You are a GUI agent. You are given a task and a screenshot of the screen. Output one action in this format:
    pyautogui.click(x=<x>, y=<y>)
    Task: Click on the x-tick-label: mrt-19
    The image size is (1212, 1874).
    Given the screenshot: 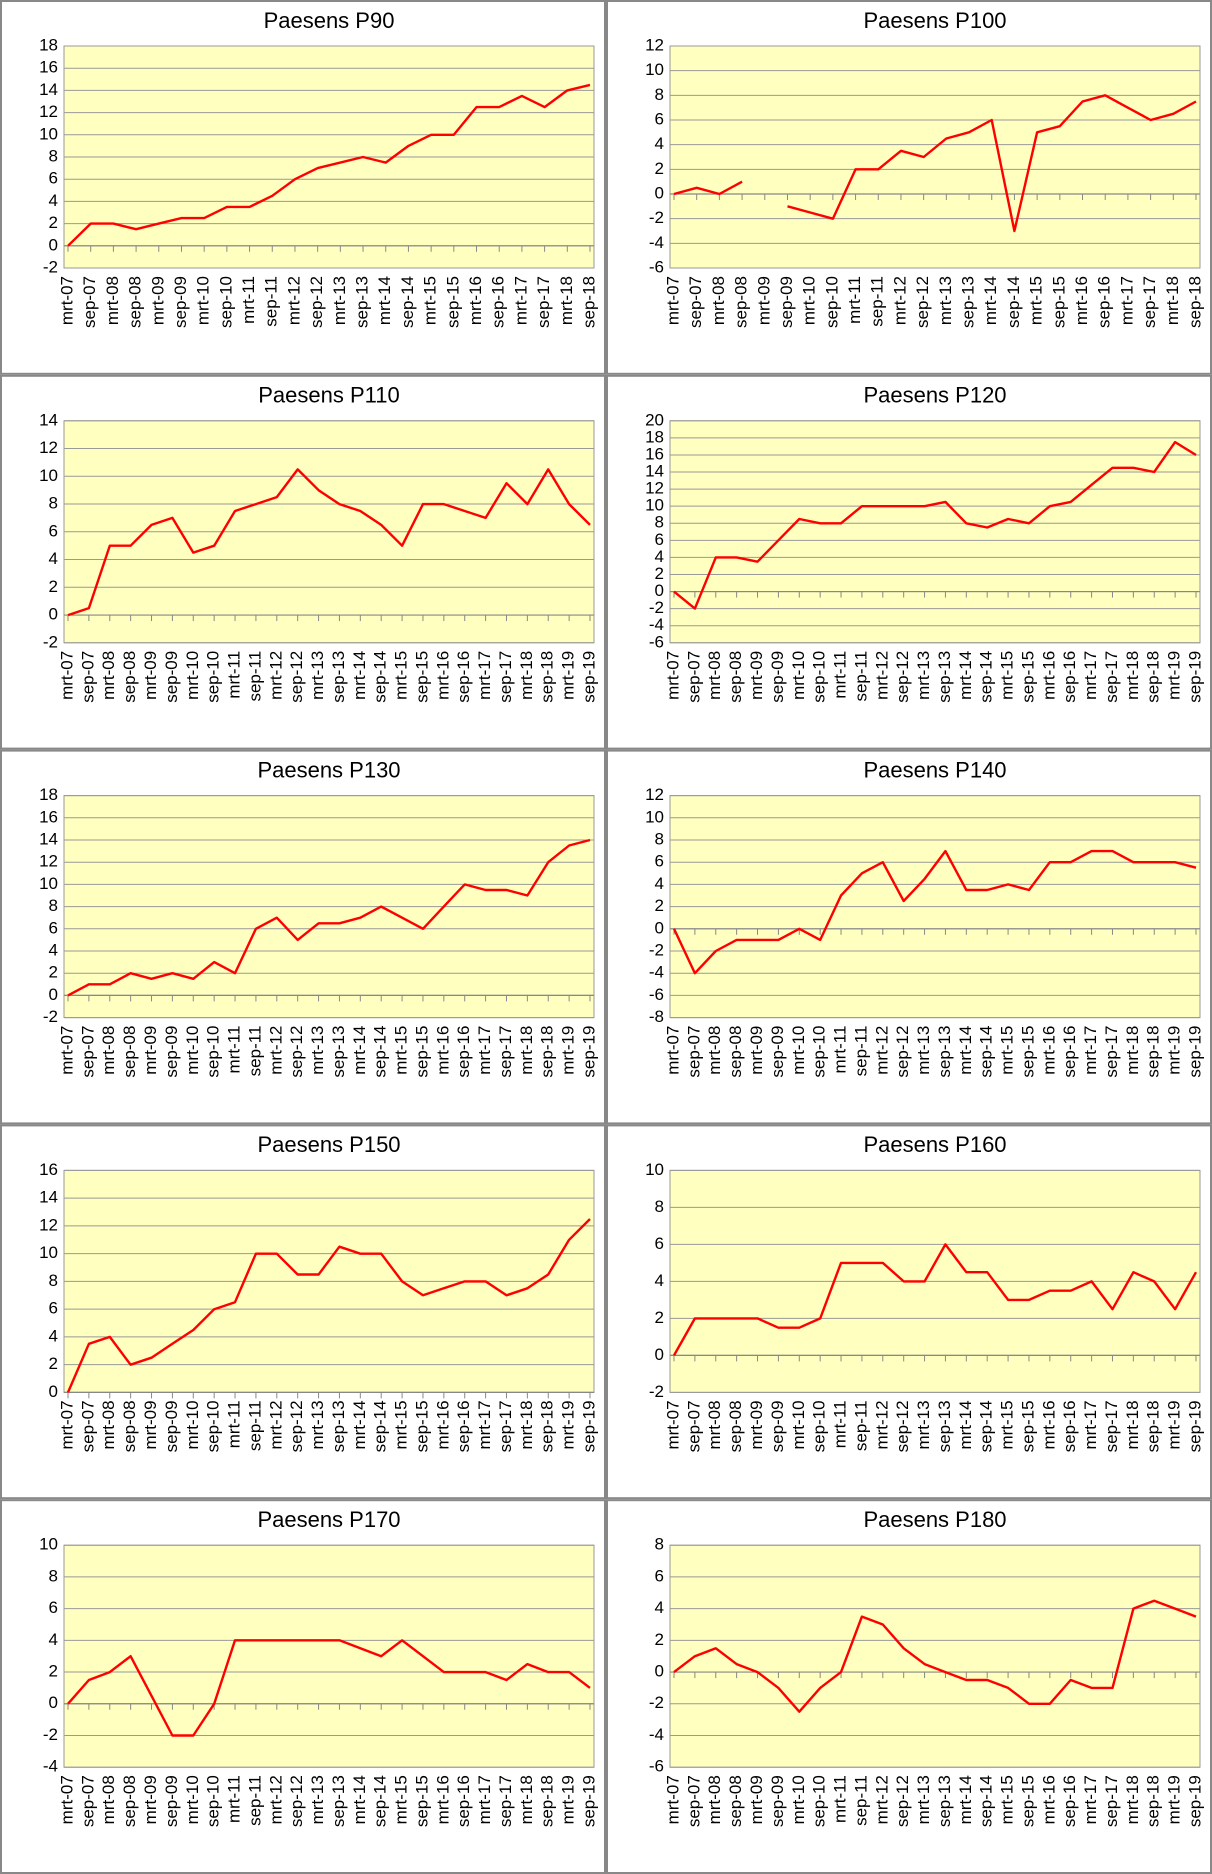 What is the action you would take?
    pyautogui.click(x=568, y=1050)
    